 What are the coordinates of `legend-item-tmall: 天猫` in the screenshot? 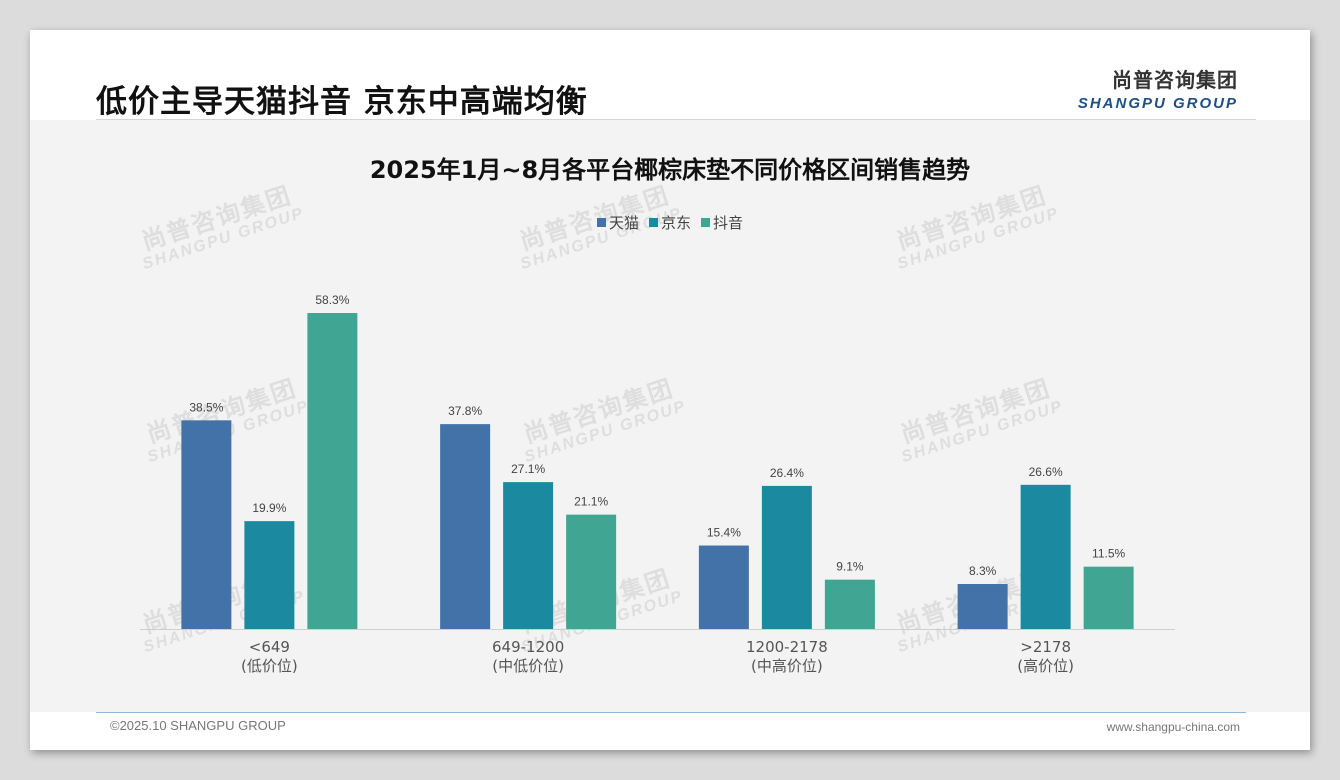 It's located at (617, 222).